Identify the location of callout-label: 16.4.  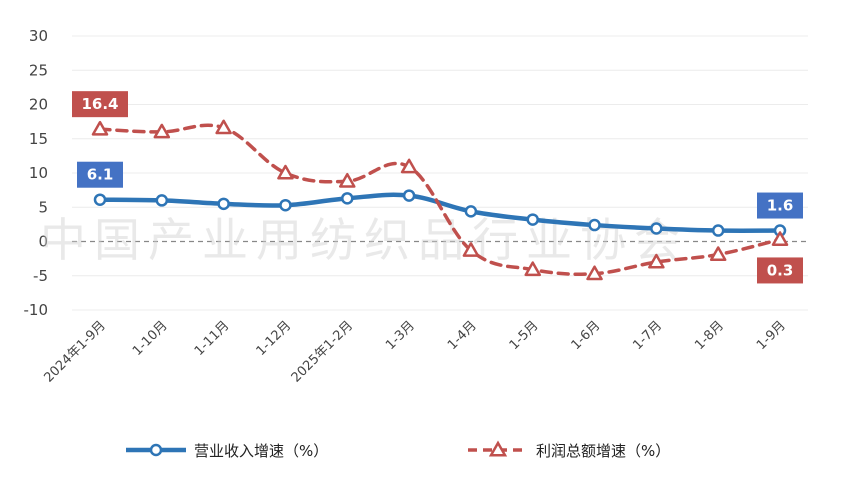
(99, 104).